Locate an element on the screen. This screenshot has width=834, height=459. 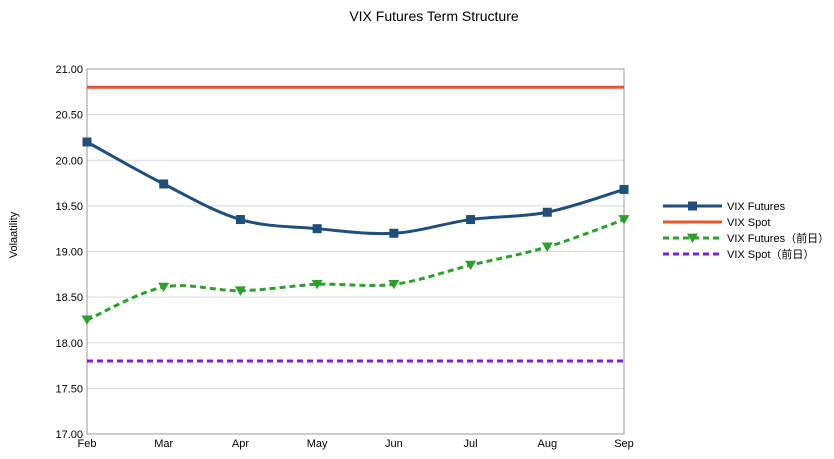
x-tick-label: Jul is located at coordinates (471, 444).